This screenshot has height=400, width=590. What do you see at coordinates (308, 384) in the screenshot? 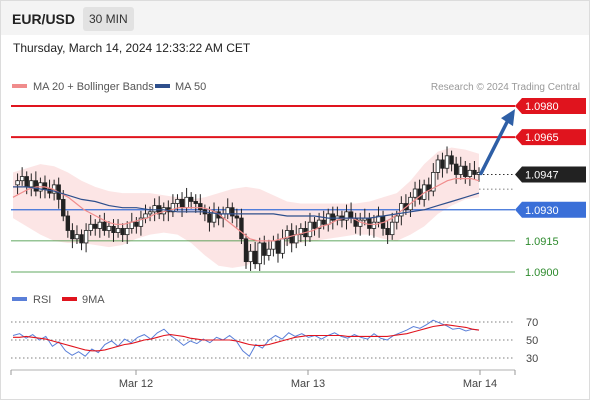
I see `x-tick-label-1: Mar 13` at bounding box center [308, 384].